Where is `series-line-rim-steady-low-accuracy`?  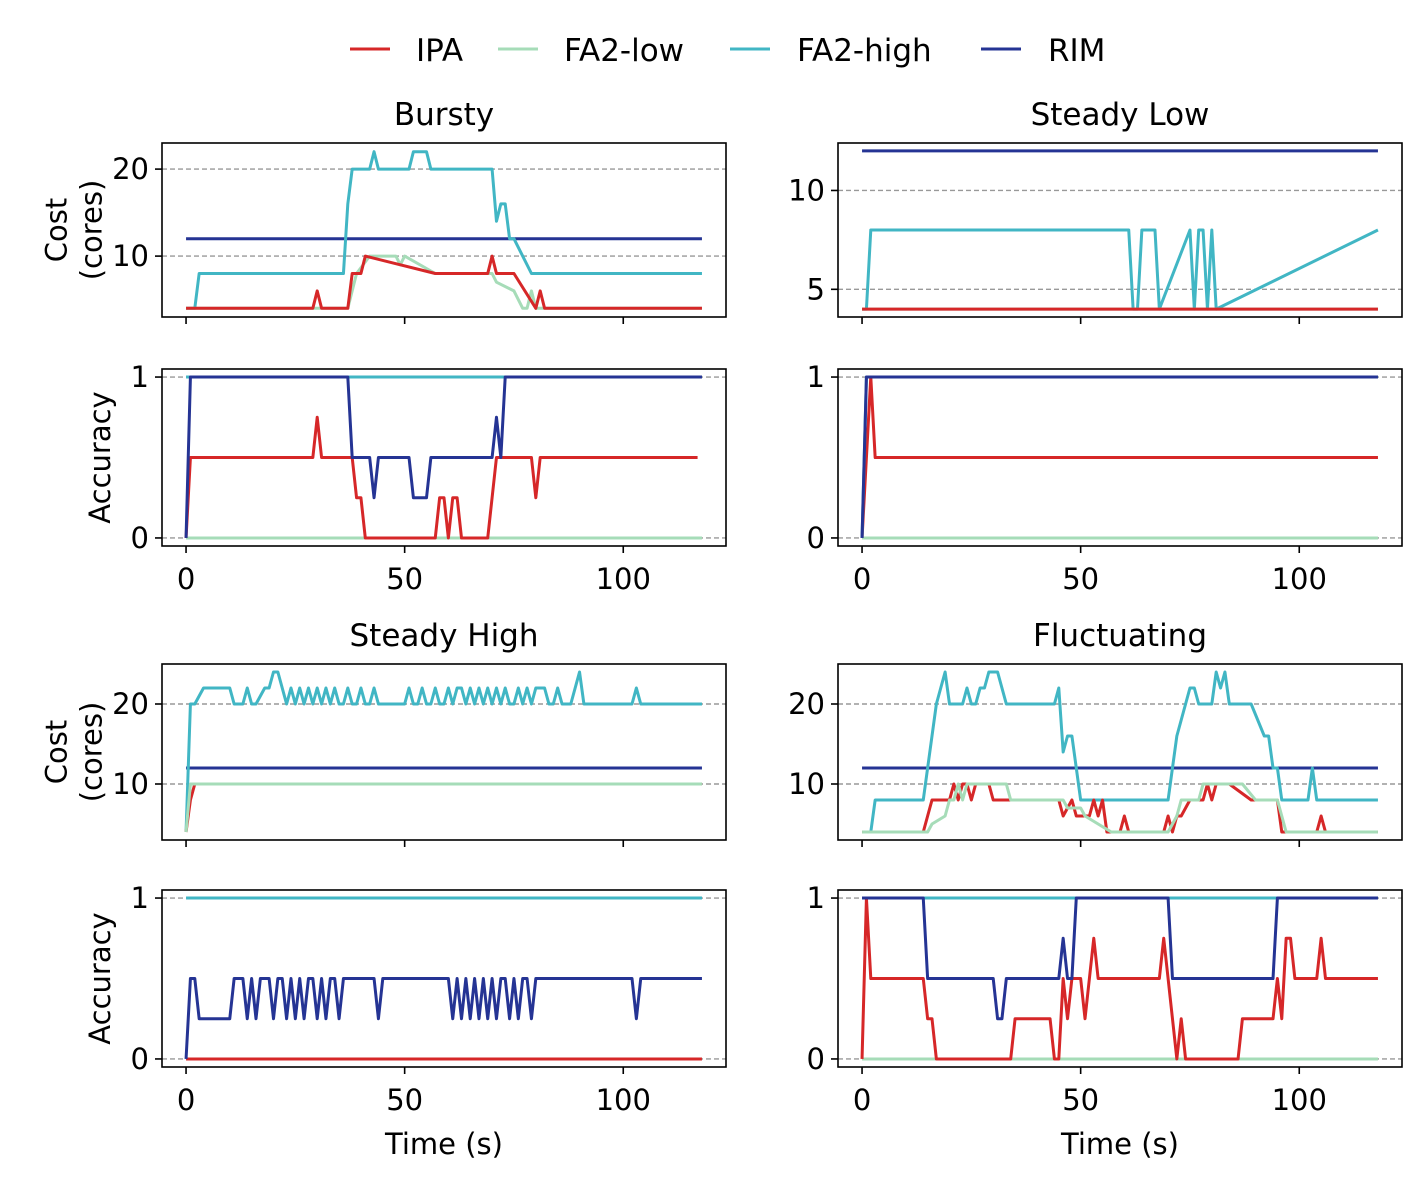
series-line-rim-steady-low-accuracy is located at coordinates (1119, 456).